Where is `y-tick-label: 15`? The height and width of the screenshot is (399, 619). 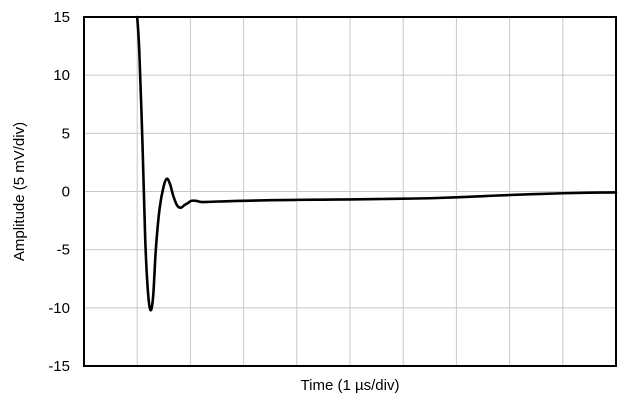
y-tick-label: 15 is located at coordinates (61, 17).